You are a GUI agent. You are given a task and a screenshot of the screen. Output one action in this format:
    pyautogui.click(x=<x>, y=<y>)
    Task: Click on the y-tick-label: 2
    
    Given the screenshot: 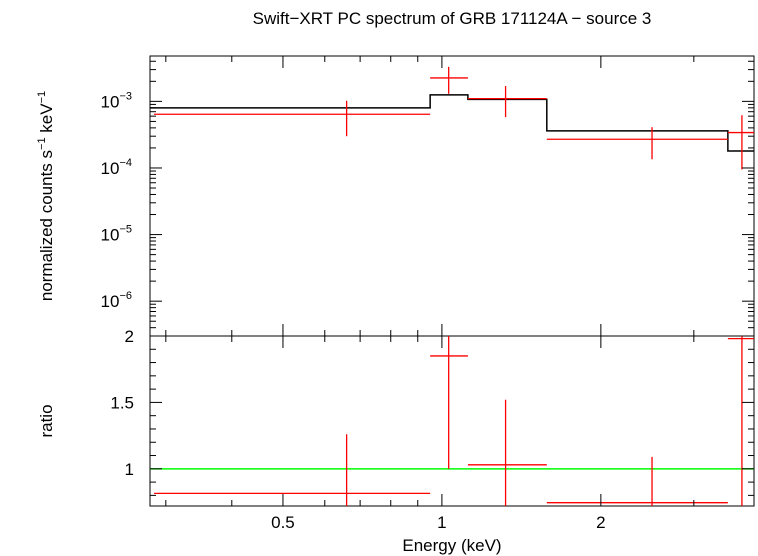 What is the action you would take?
    pyautogui.click(x=129, y=336)
    